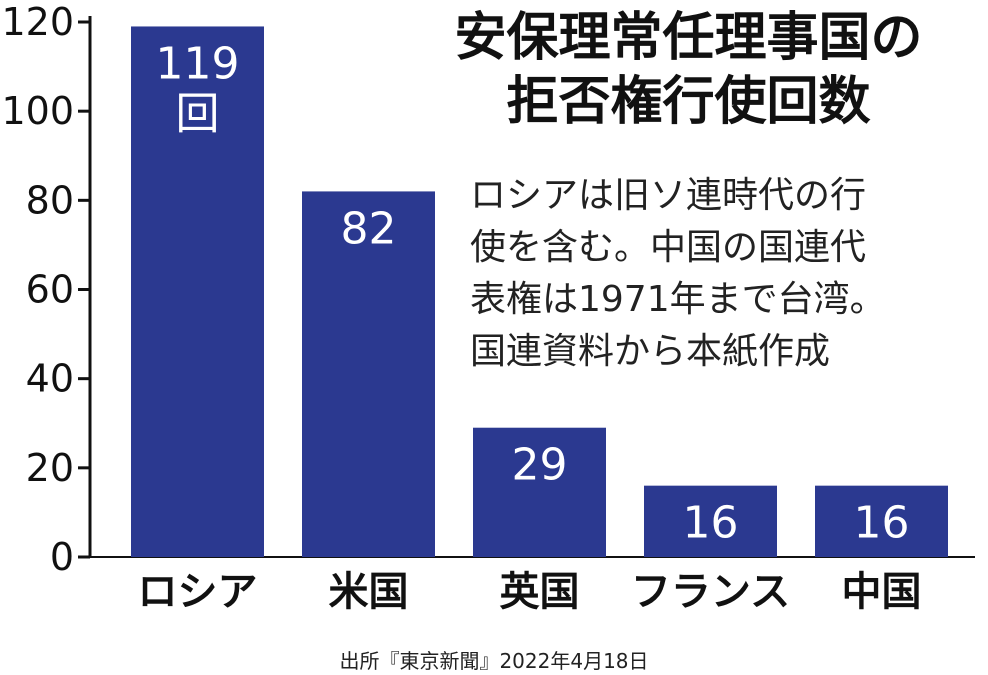 This screenshot has height=675, width=988. I want to click on category-label: 英国, so click(540, 592).